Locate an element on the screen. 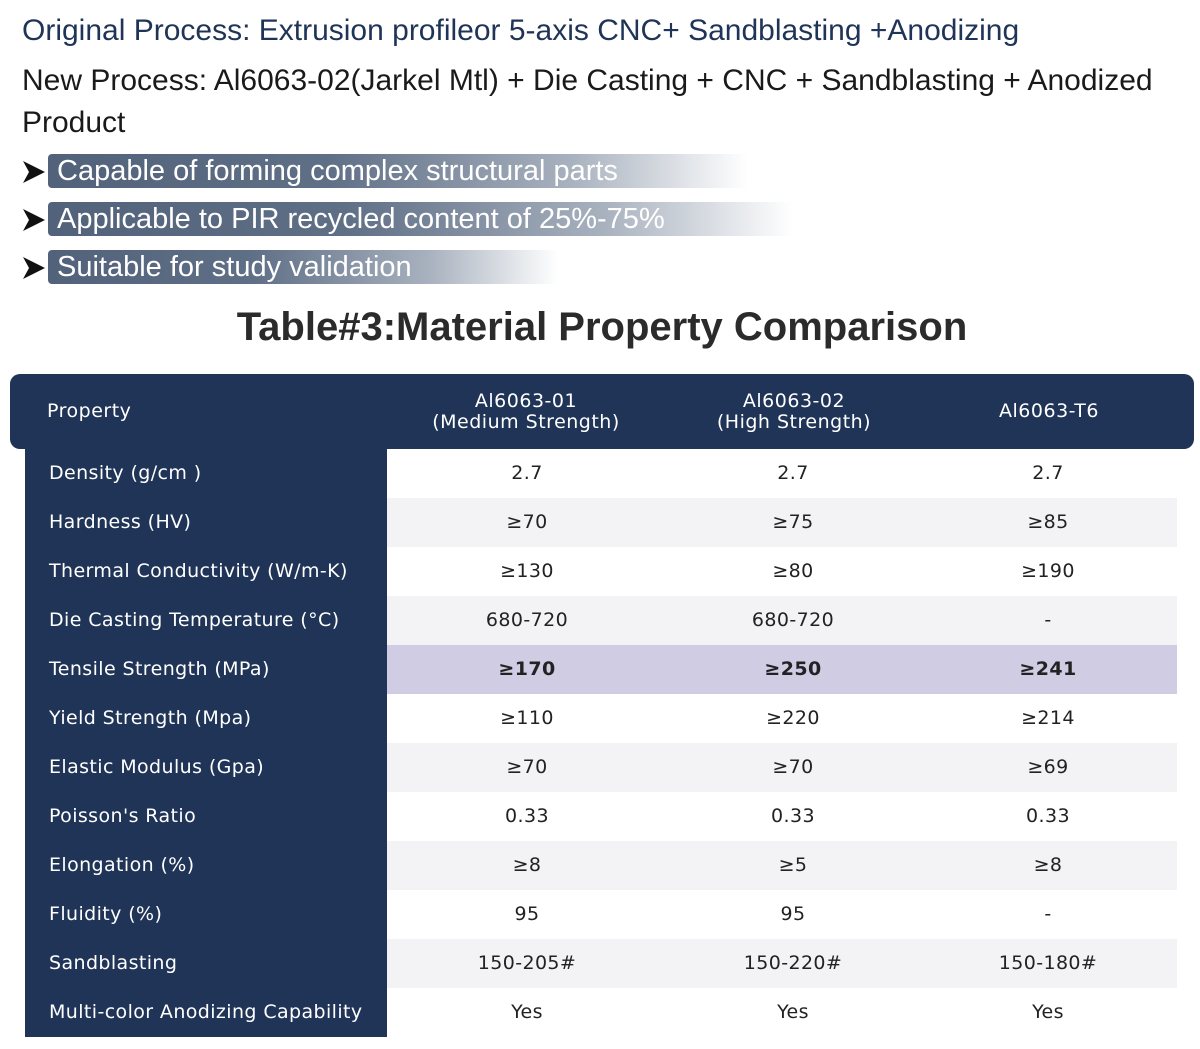 The image size is (1200, 1049). property-label: Tensile Strength (MPa) is located at coordinates (159, 669).